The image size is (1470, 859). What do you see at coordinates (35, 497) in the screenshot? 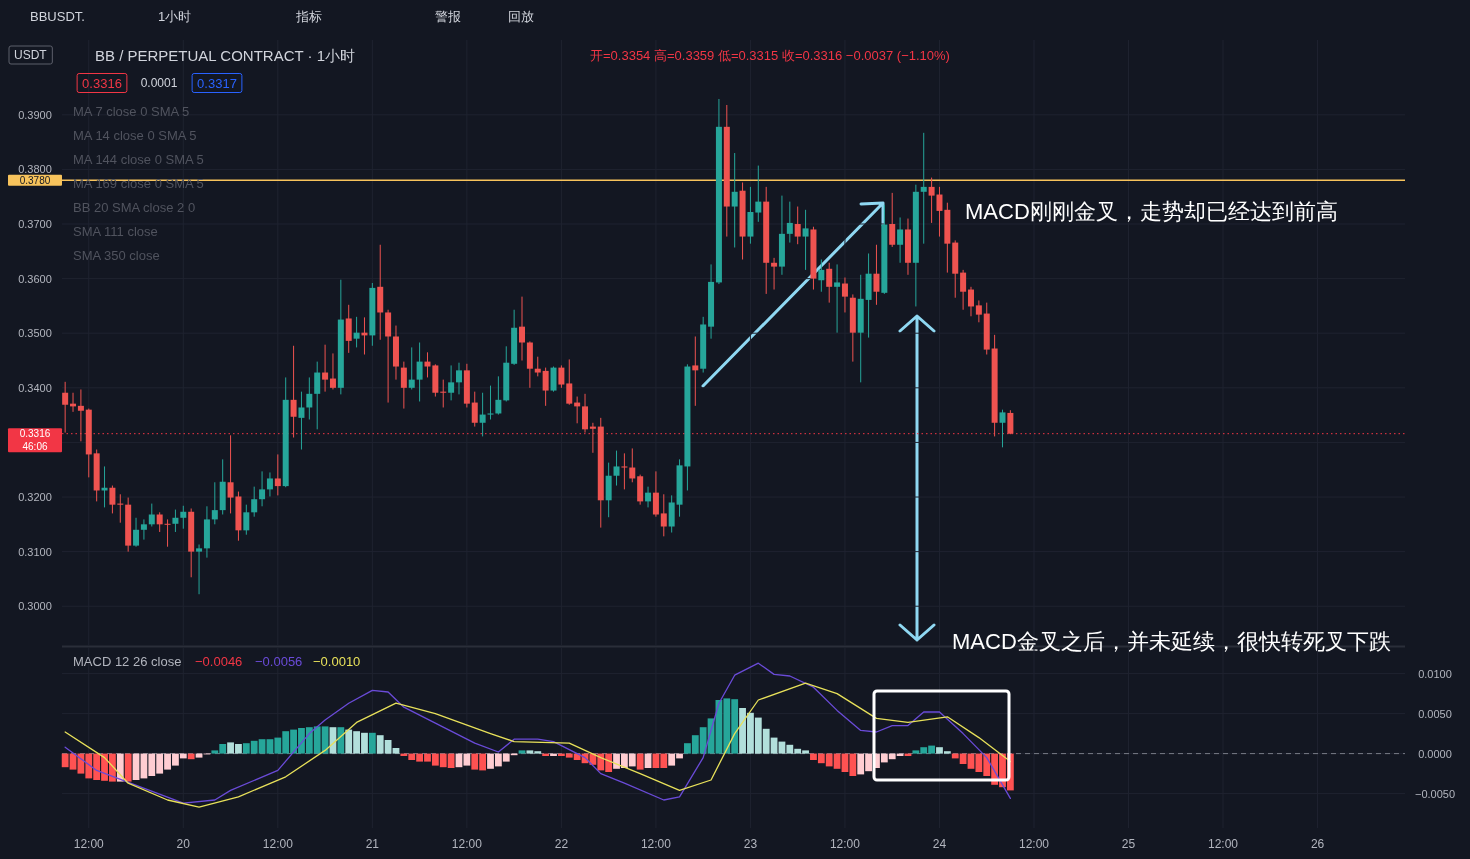
I see `y-tick-label: 0.3200` at bounding box center [35, 497].